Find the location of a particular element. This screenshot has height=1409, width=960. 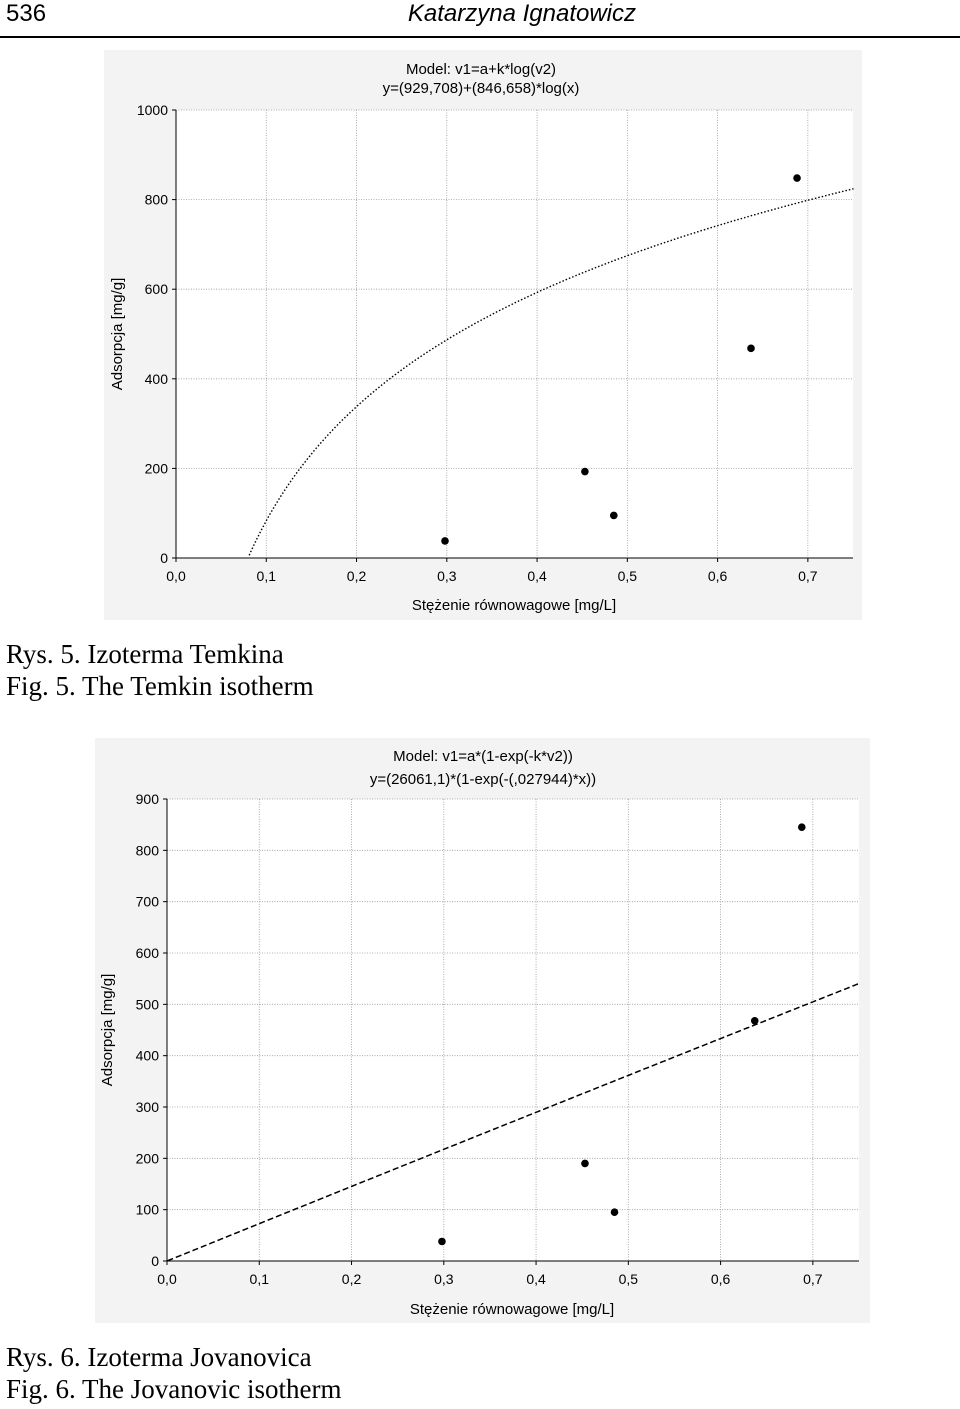

page-header: 536 Katarzyna Ignatowicz is located at coordinates (480, 19).